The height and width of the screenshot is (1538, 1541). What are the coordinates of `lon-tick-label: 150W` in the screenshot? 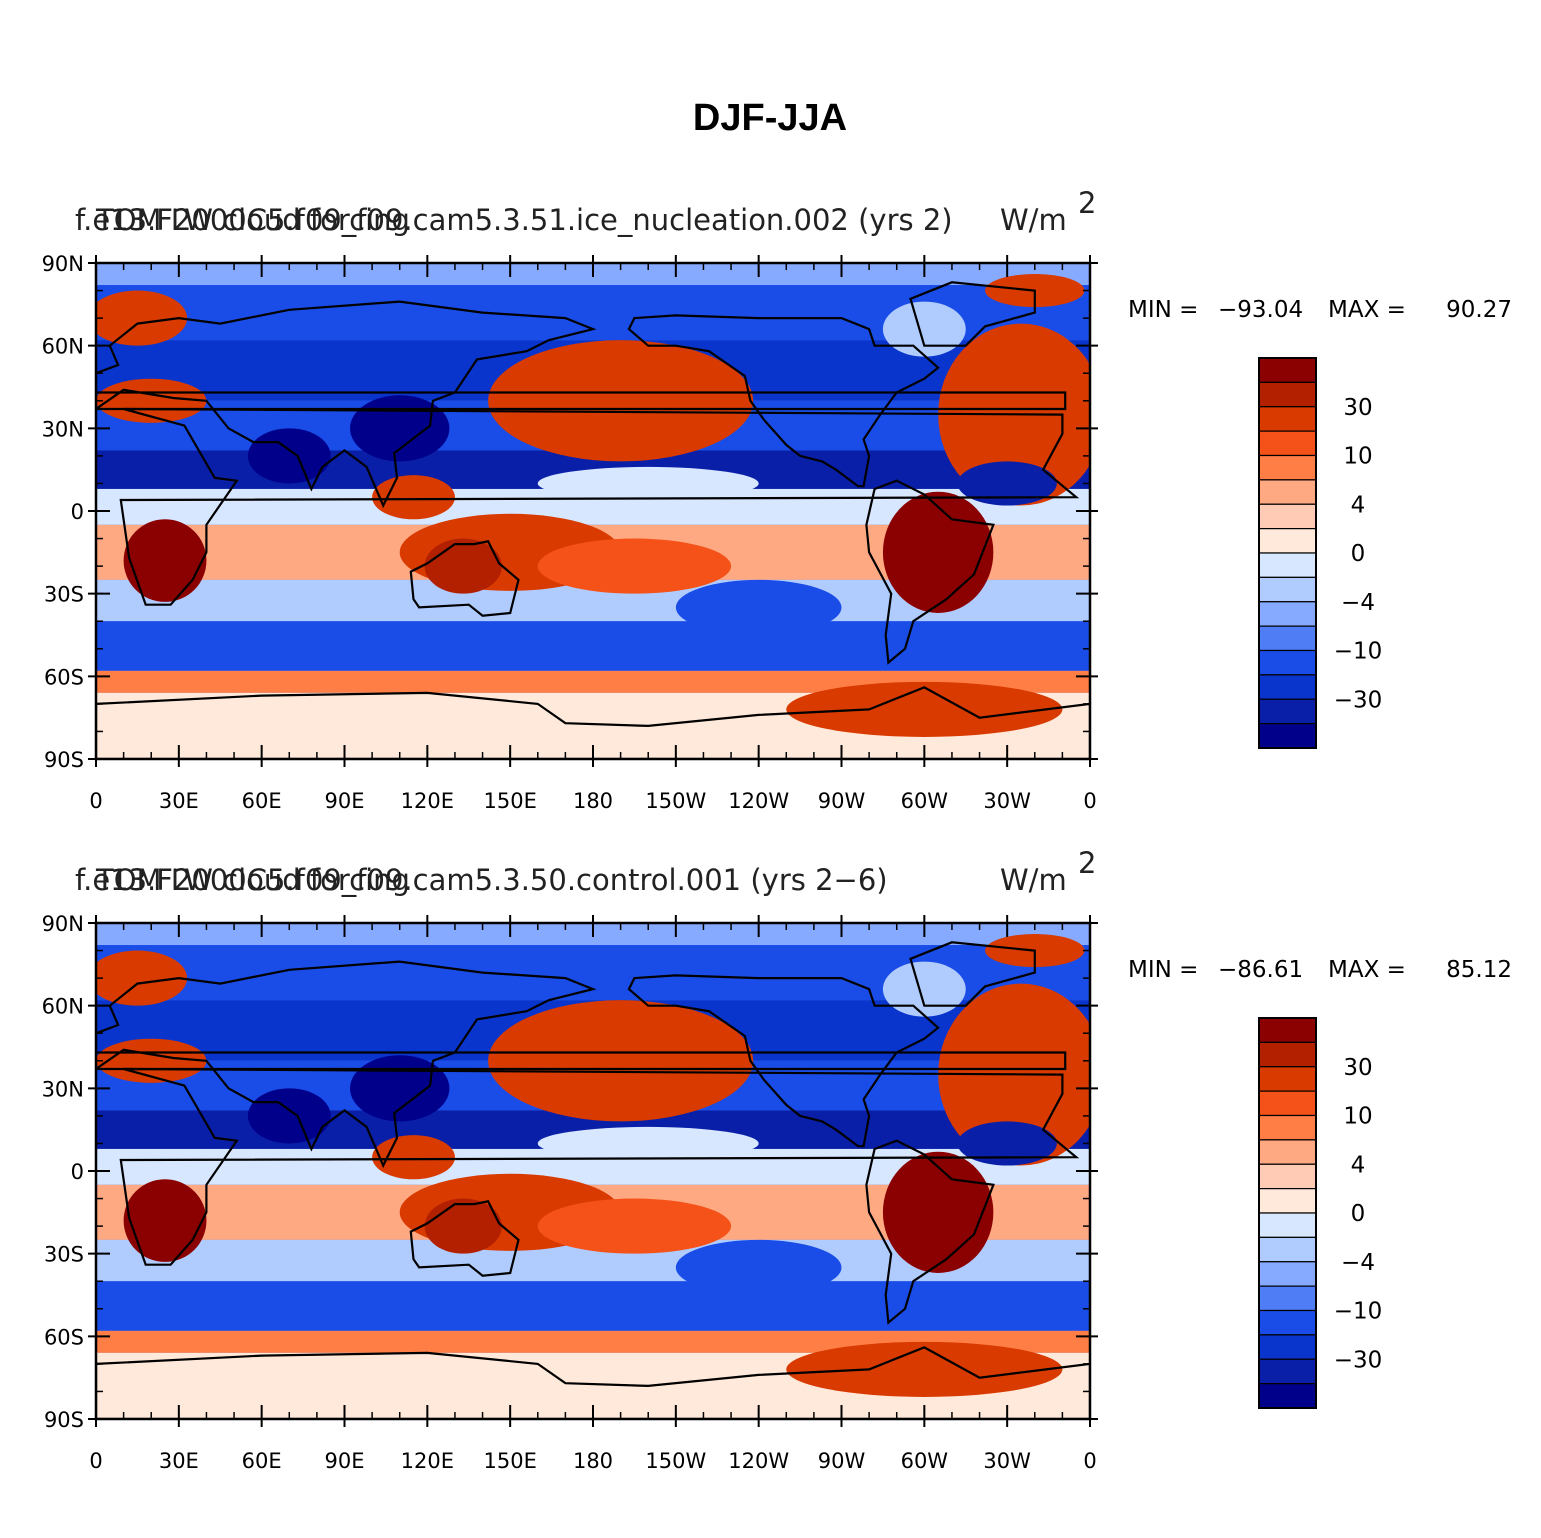 It's located at (675, 801).